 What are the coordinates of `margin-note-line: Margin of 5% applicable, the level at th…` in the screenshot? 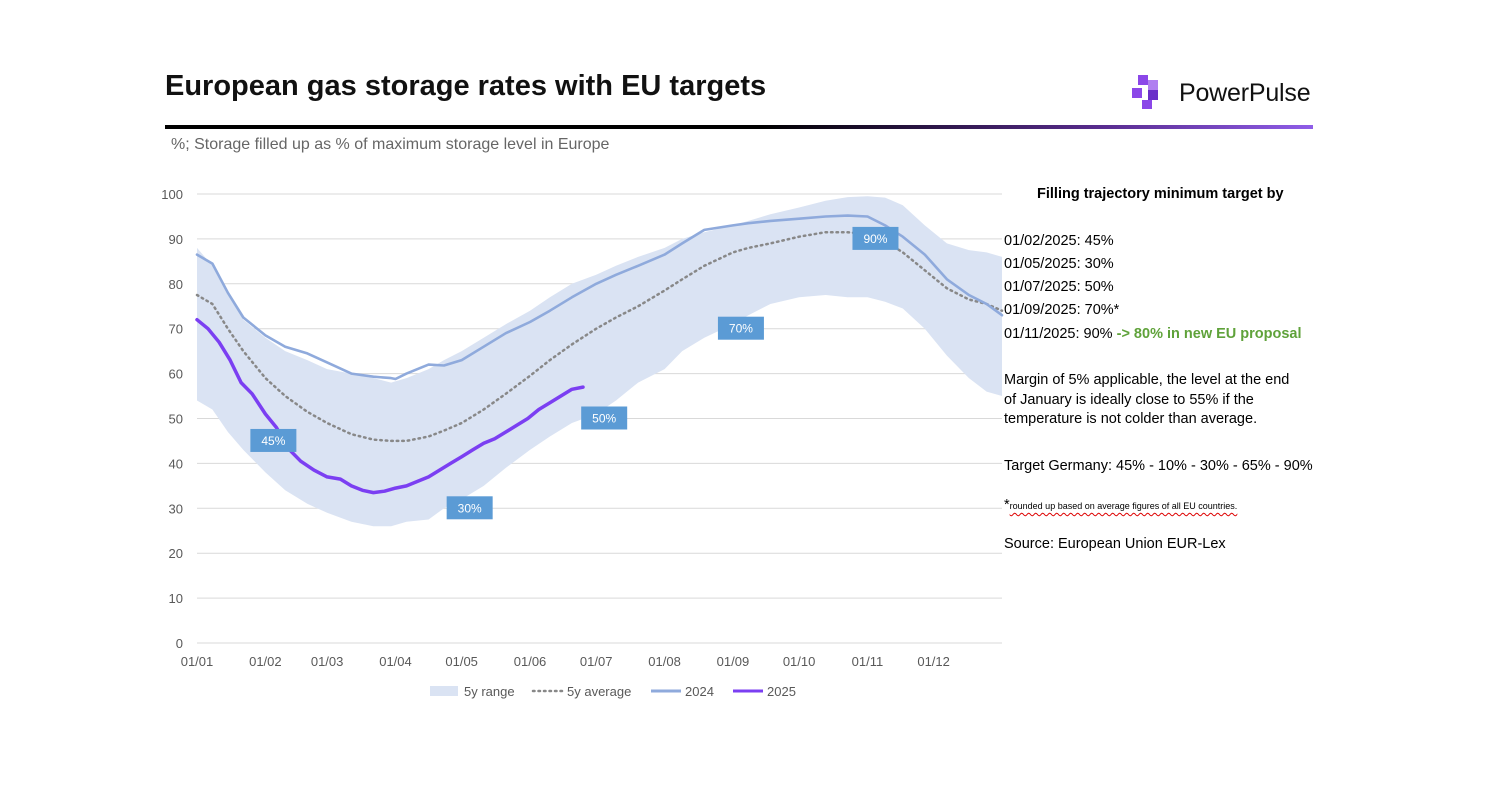 It's located at (1147, 380).